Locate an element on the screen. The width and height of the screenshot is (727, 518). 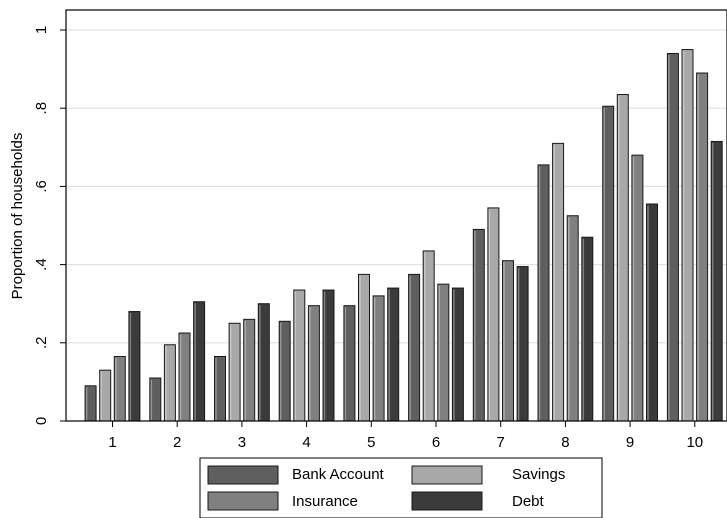
legend-label: Debt is located at coordinates (528, 501).